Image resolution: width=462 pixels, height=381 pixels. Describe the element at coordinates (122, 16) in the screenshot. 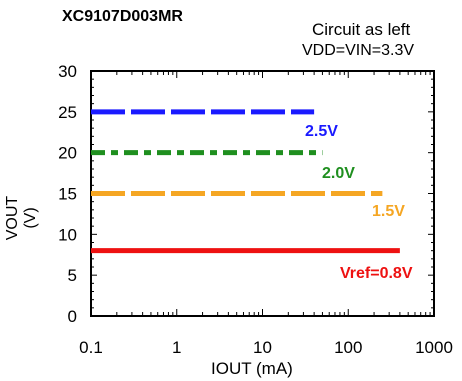

I see `chart-title: XC9107D003MR` at that location.